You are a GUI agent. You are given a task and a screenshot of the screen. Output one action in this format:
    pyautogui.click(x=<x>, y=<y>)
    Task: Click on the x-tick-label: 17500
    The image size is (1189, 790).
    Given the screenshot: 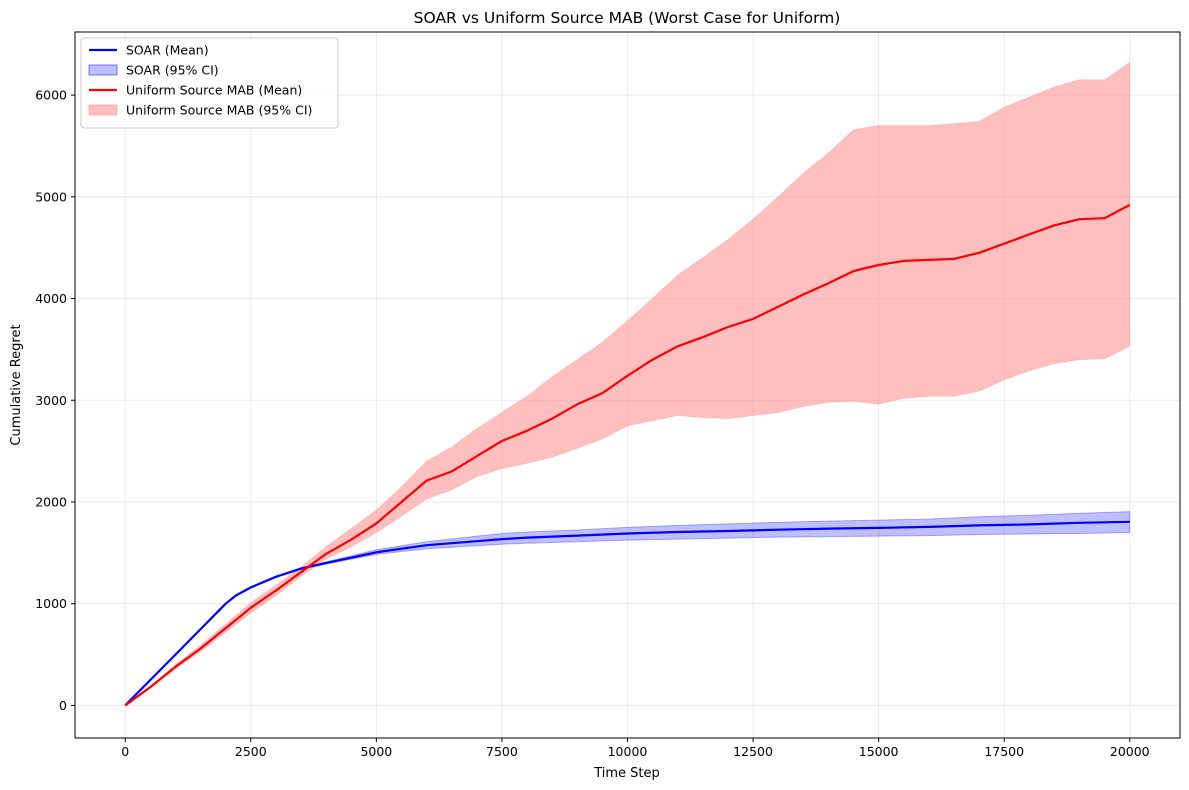 What is the action you would take?
    pyautogui.click(x=1004, y=751)
    